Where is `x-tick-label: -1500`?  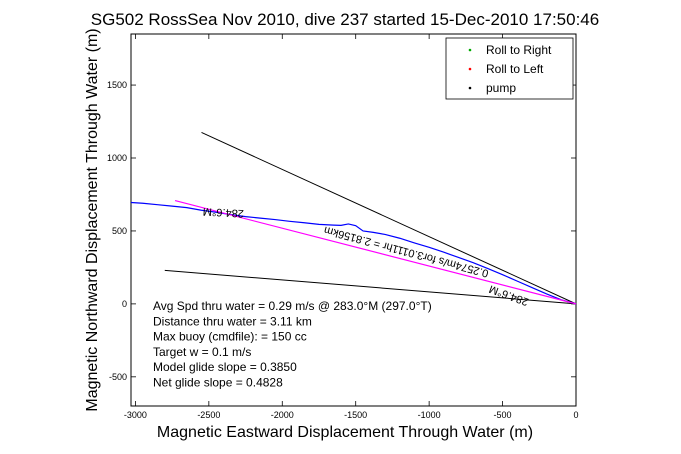 x-tick-label: -1500 is located at coordinates (355, 415).